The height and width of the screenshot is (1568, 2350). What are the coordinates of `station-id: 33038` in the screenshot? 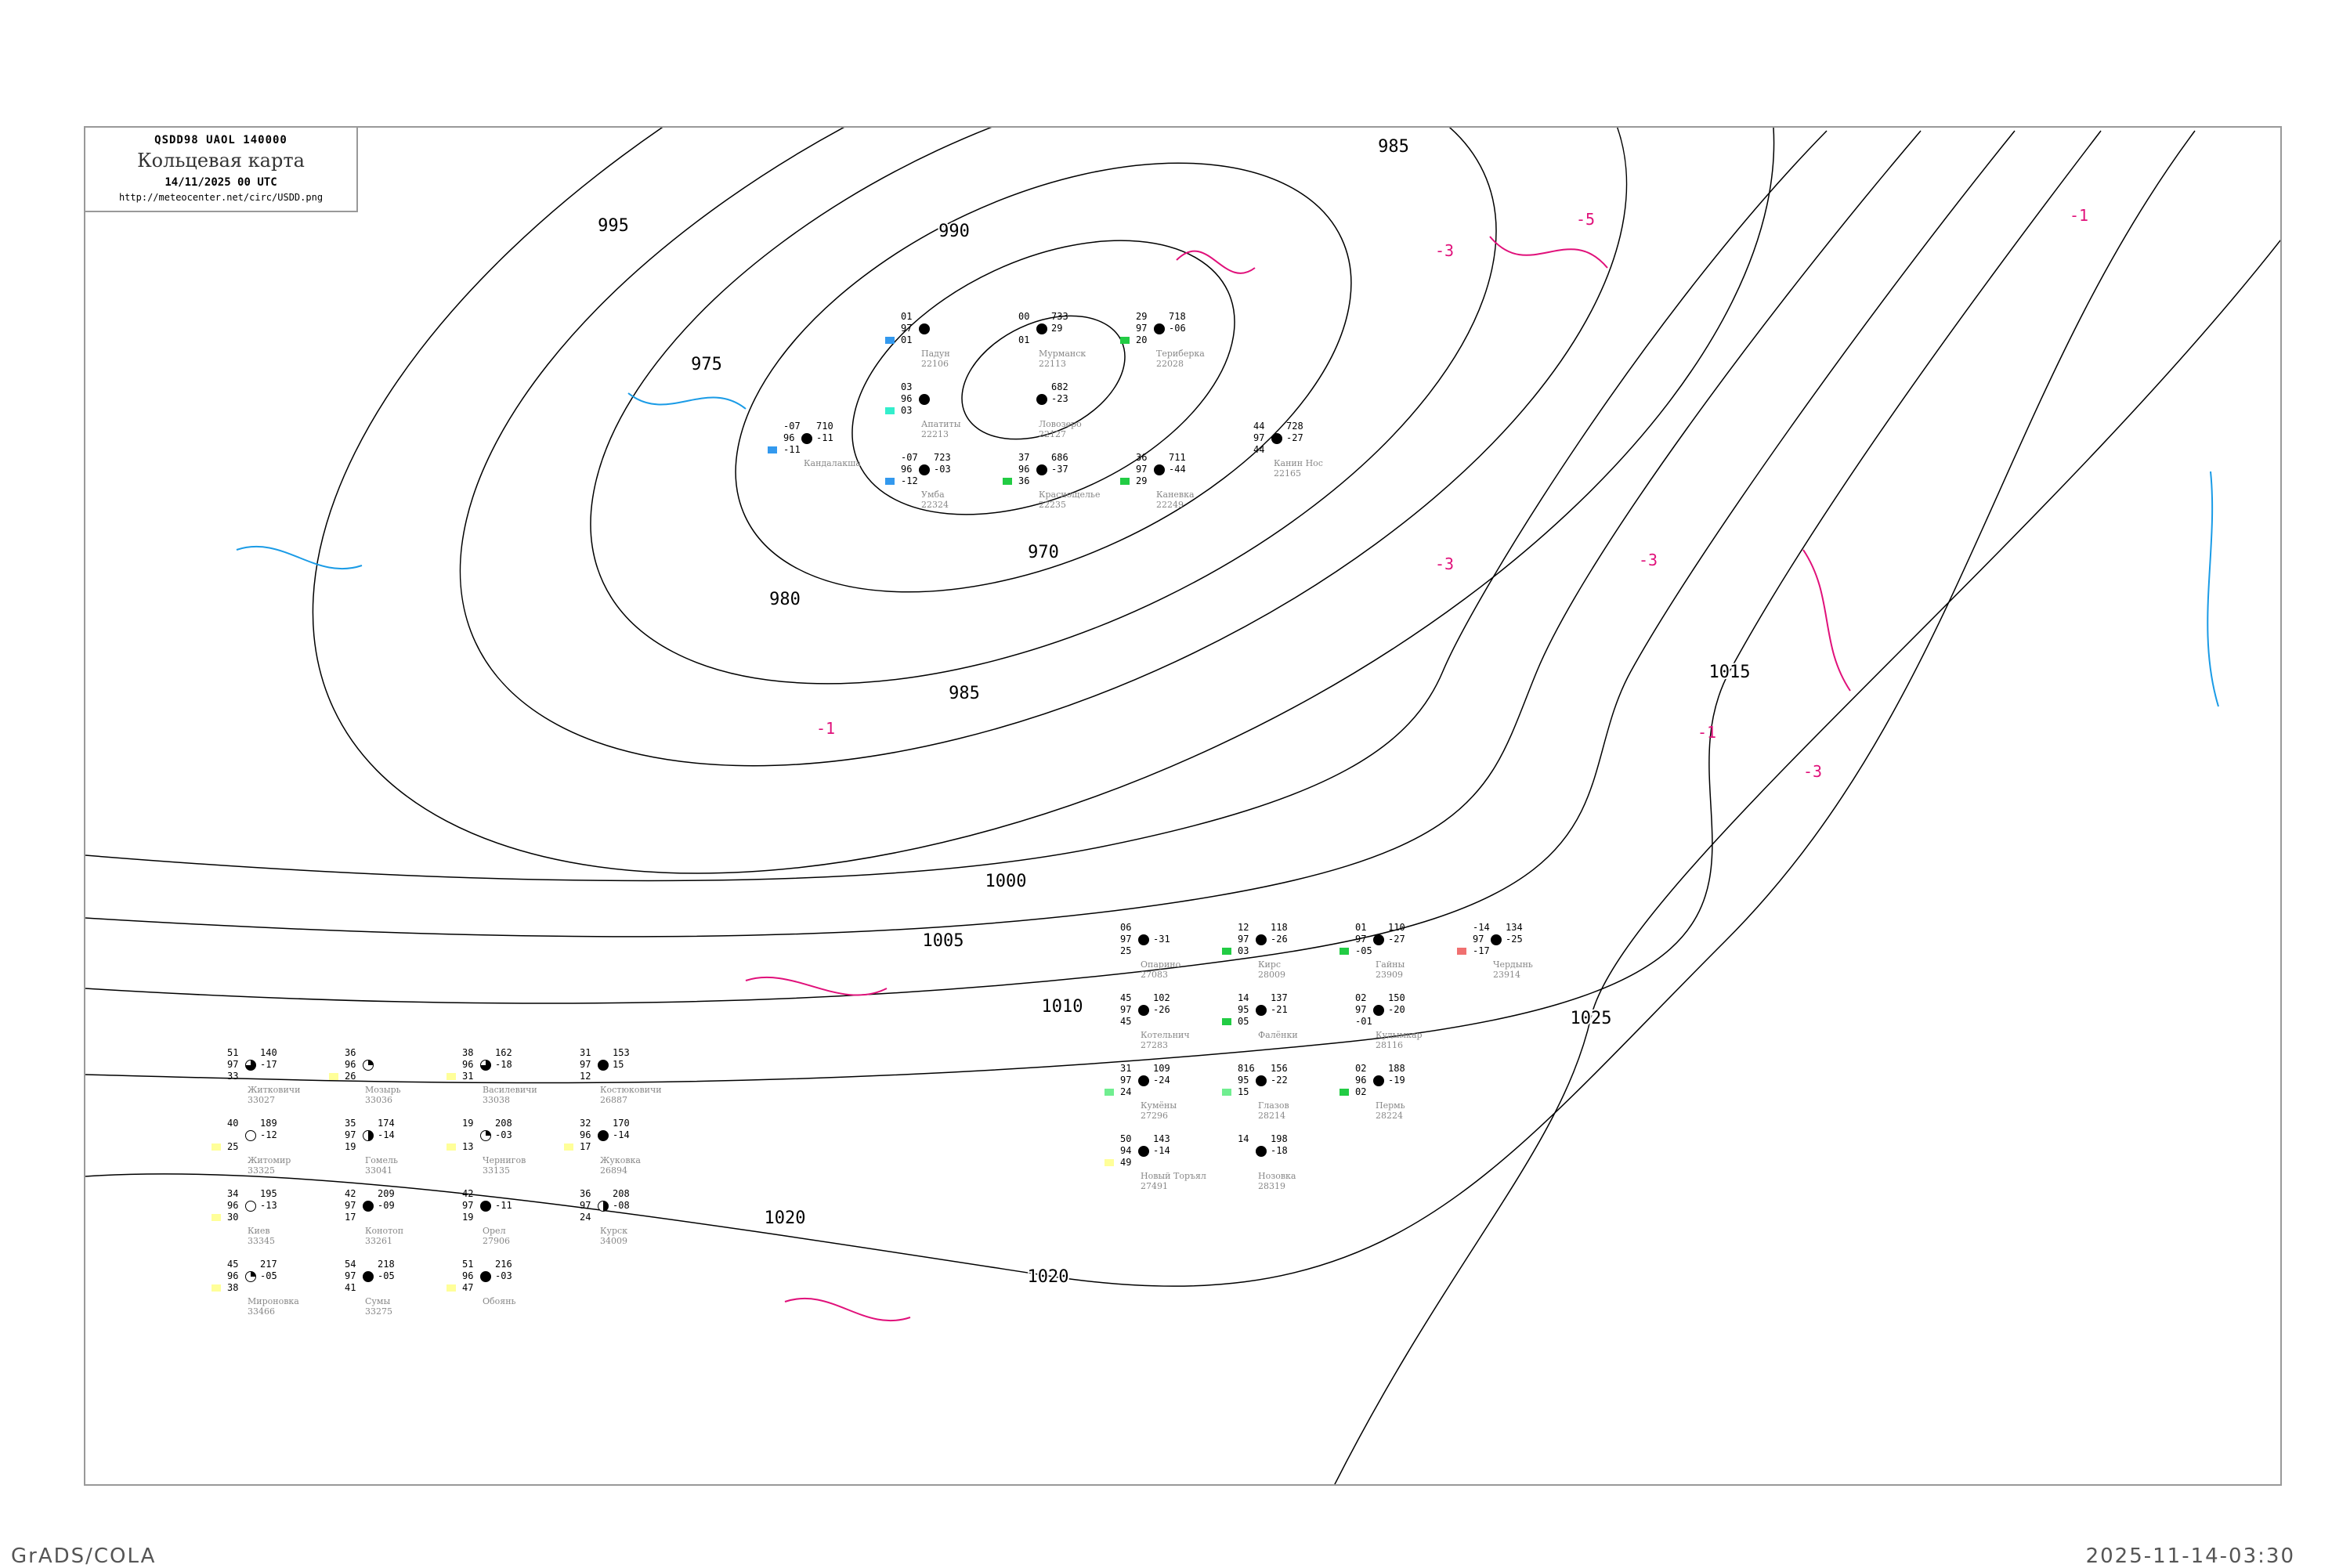 It's located at (496, 1100).